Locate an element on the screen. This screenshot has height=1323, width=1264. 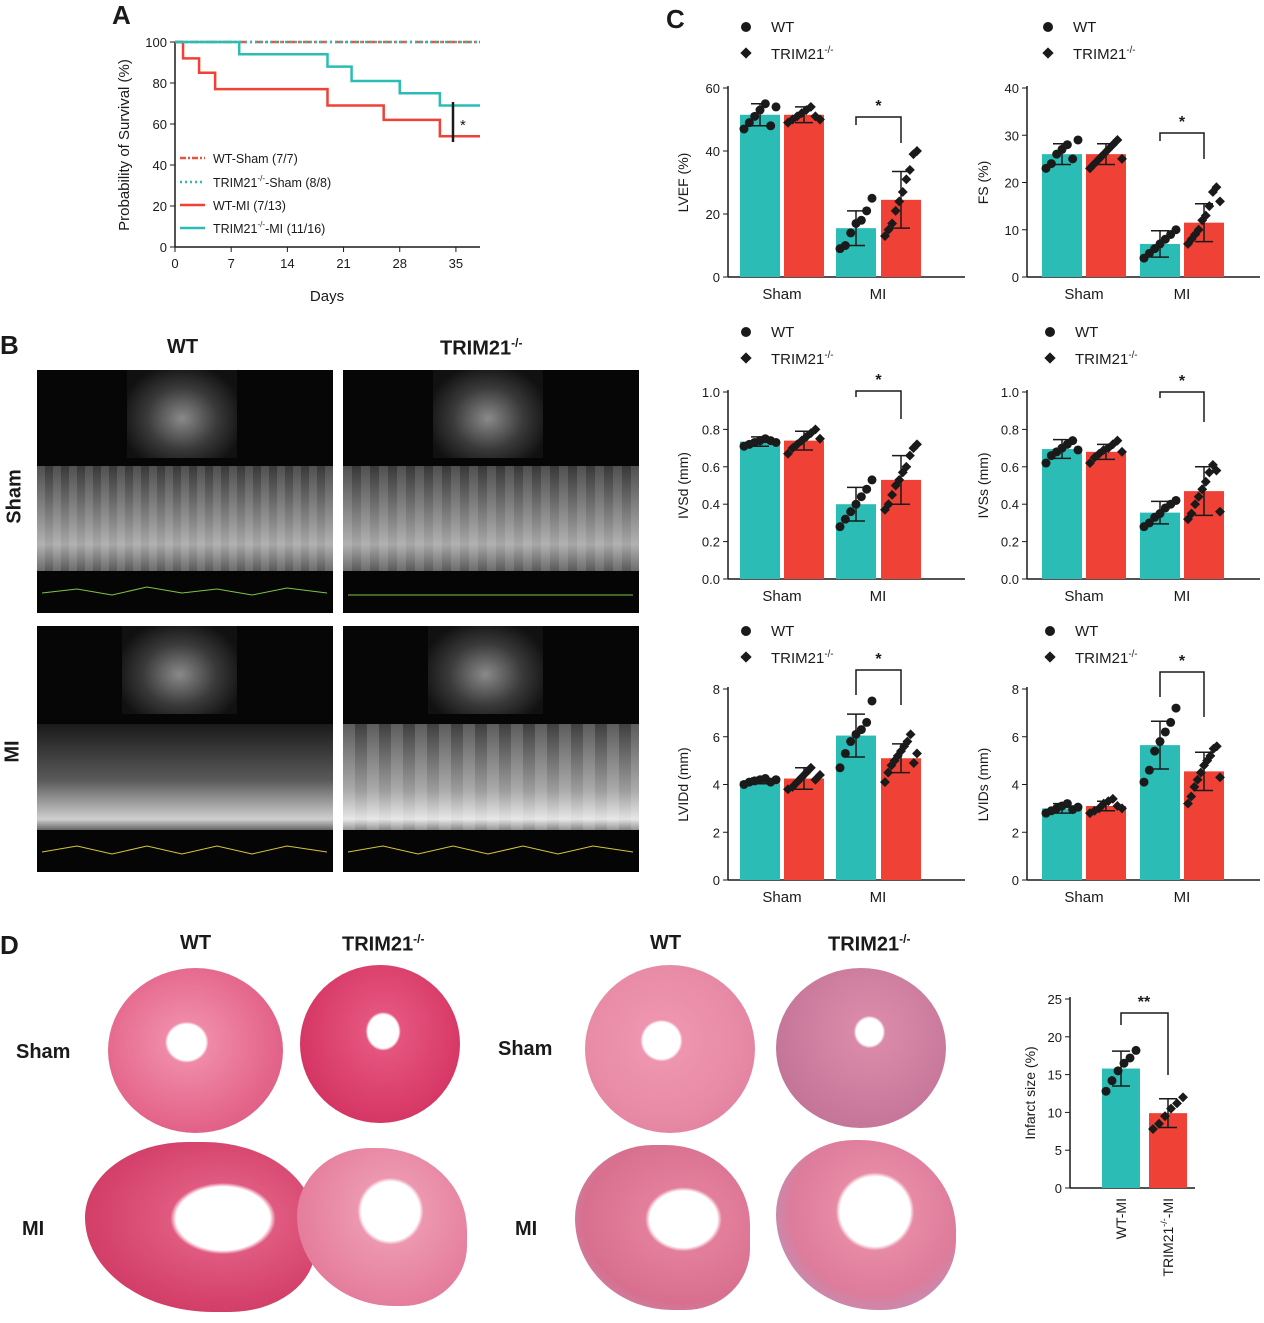
y-tick-label: 0.2 is located at coordinates (711, 542).